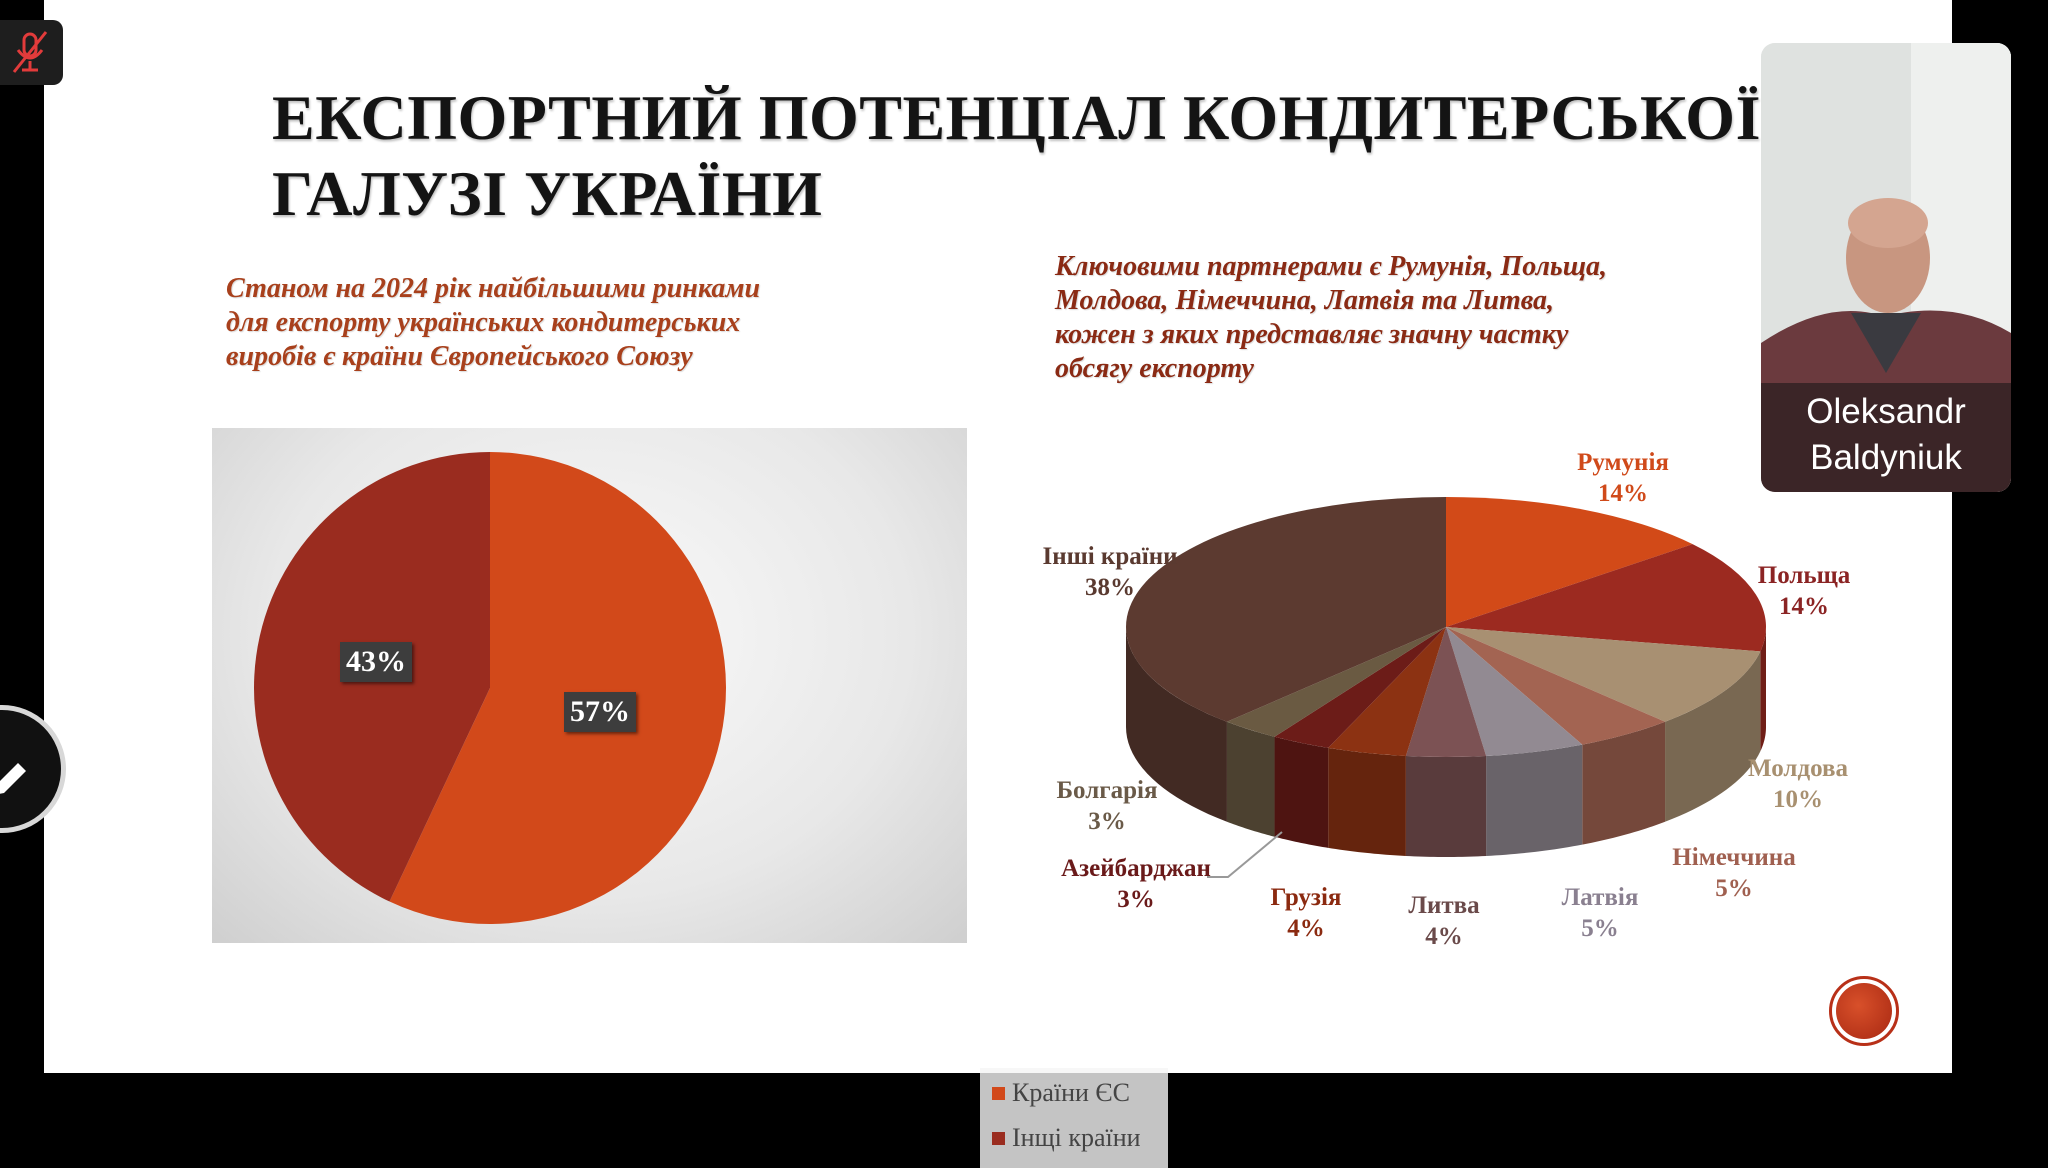 This screenshot has width=2048, height=1168. I want to click on legend-item-other: Інщі країни, so click(1066, 1138).